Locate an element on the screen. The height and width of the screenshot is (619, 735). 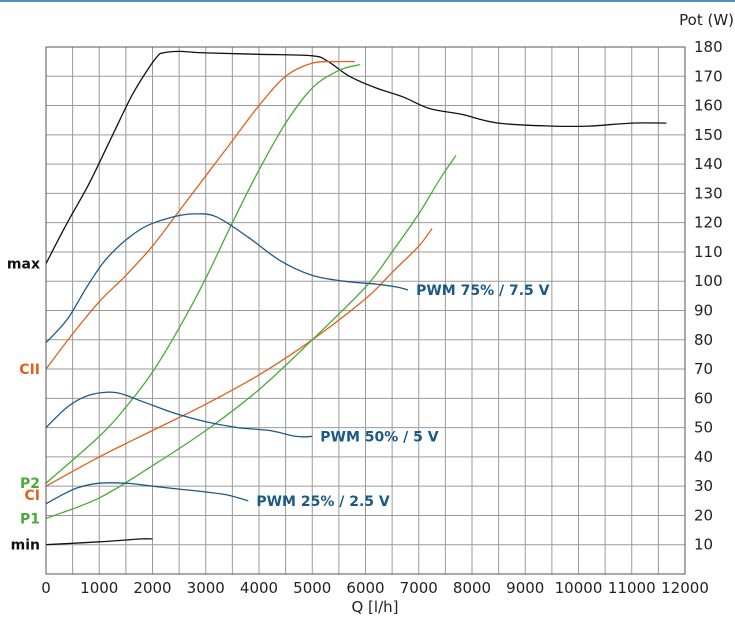
y-tick-label: 10 is located at coordinates (703, 545).